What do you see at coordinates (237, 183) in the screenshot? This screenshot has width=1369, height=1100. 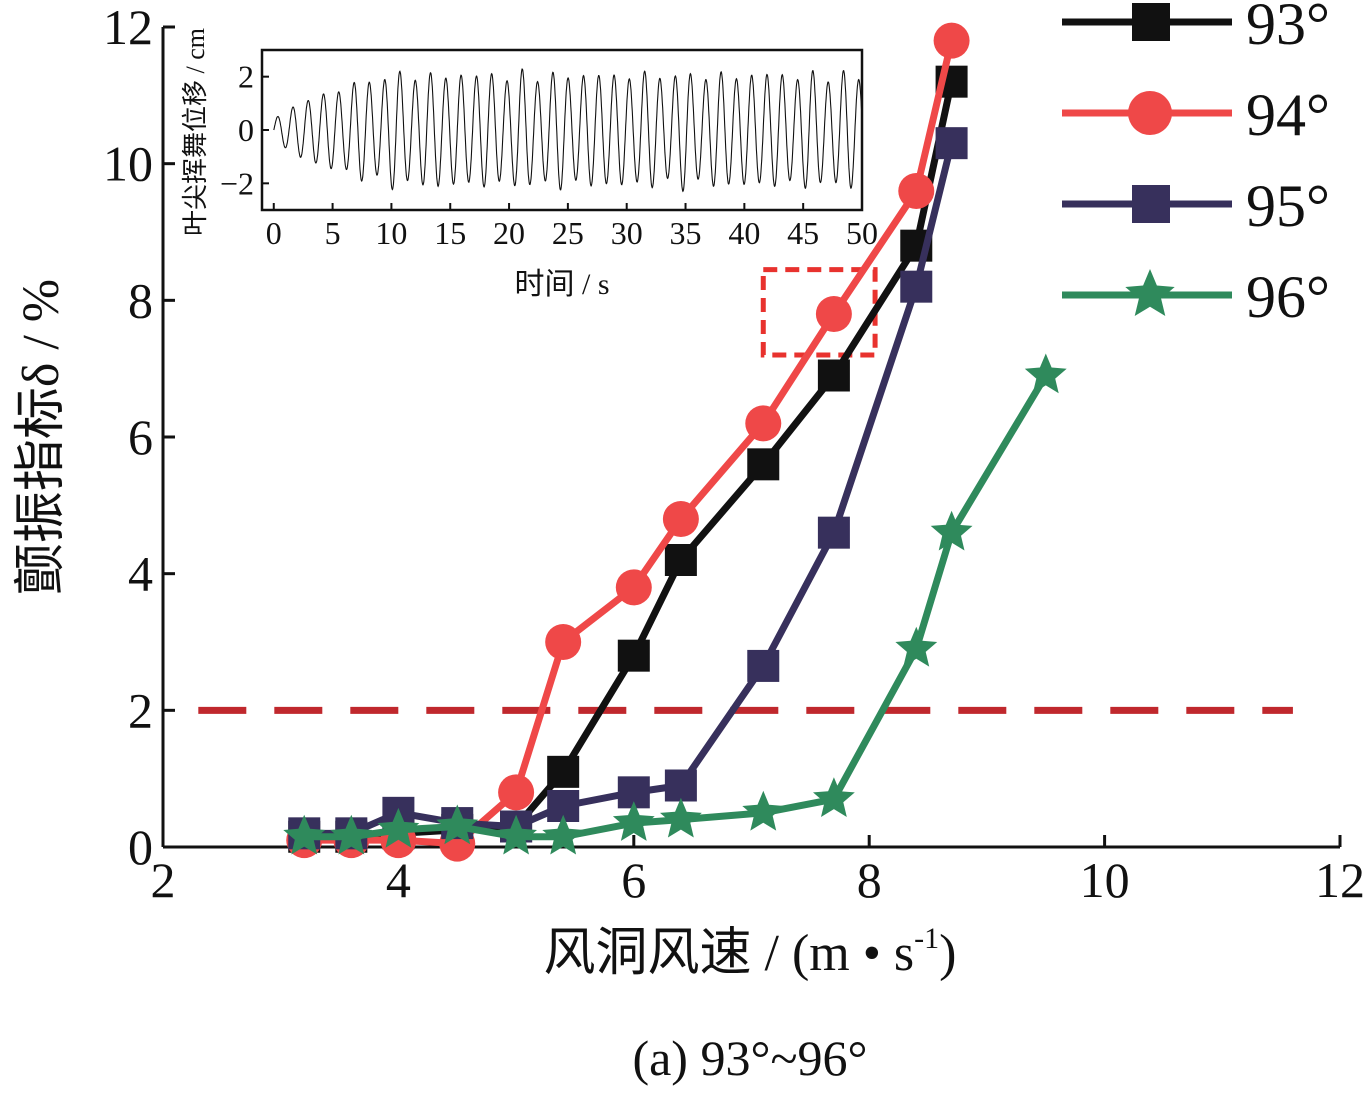 I see `inset-y-tick-label: −2` at bounding box center [237, 183].